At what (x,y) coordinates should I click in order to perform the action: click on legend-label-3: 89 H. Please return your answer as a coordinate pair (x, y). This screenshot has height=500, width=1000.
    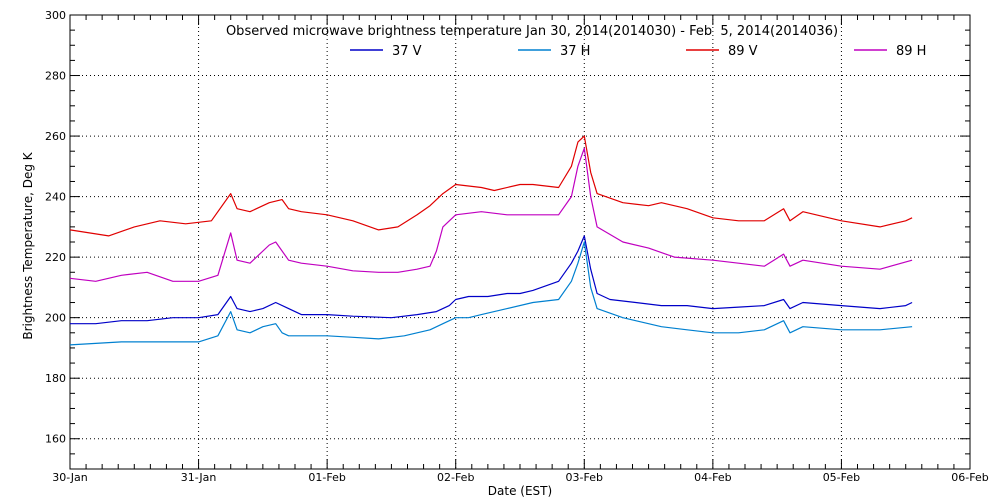
    Looking at the image, I should click on (911, 51).